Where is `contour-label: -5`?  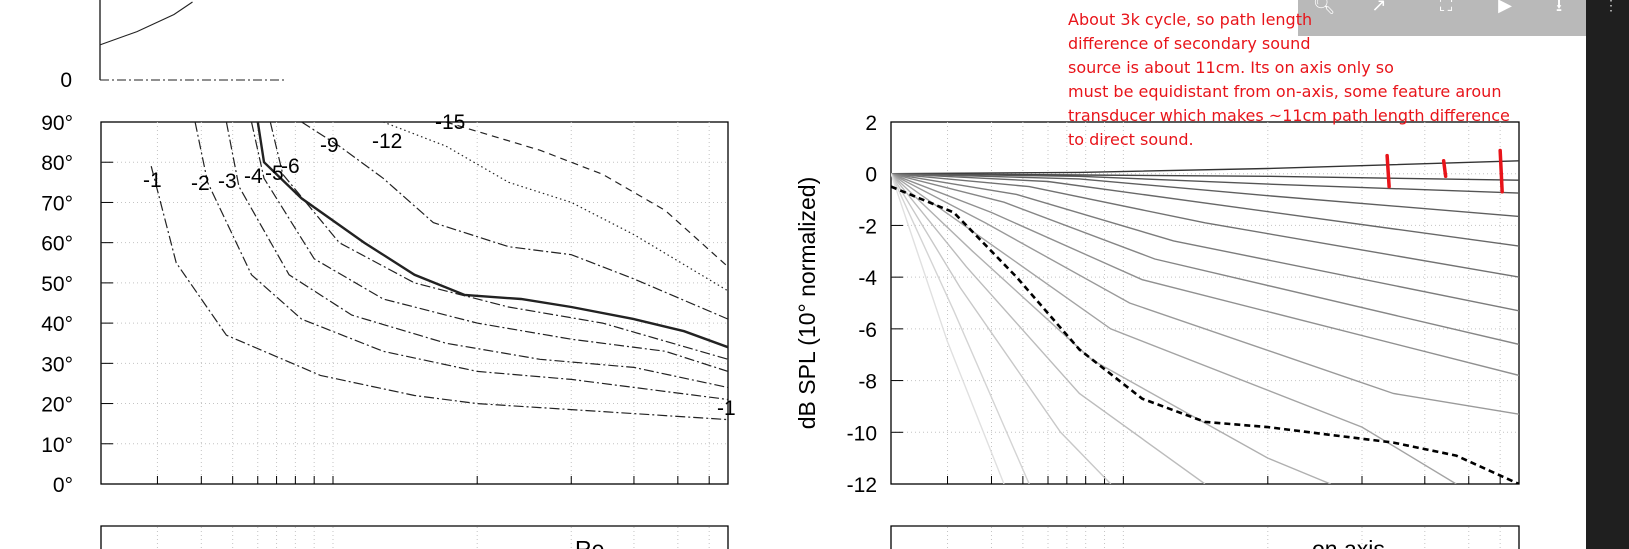
contour-label: -5 is located at coordinates (274, 173).